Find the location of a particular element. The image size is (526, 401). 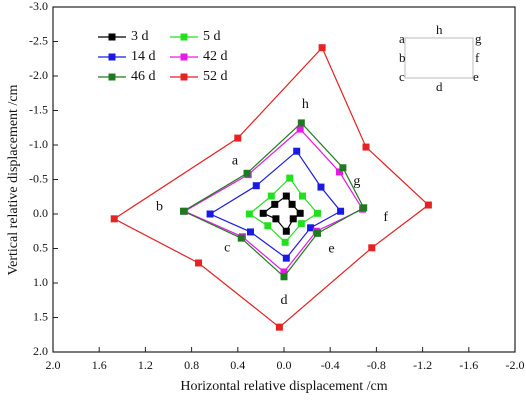

inset-rect is located at coordinates (439, 58).